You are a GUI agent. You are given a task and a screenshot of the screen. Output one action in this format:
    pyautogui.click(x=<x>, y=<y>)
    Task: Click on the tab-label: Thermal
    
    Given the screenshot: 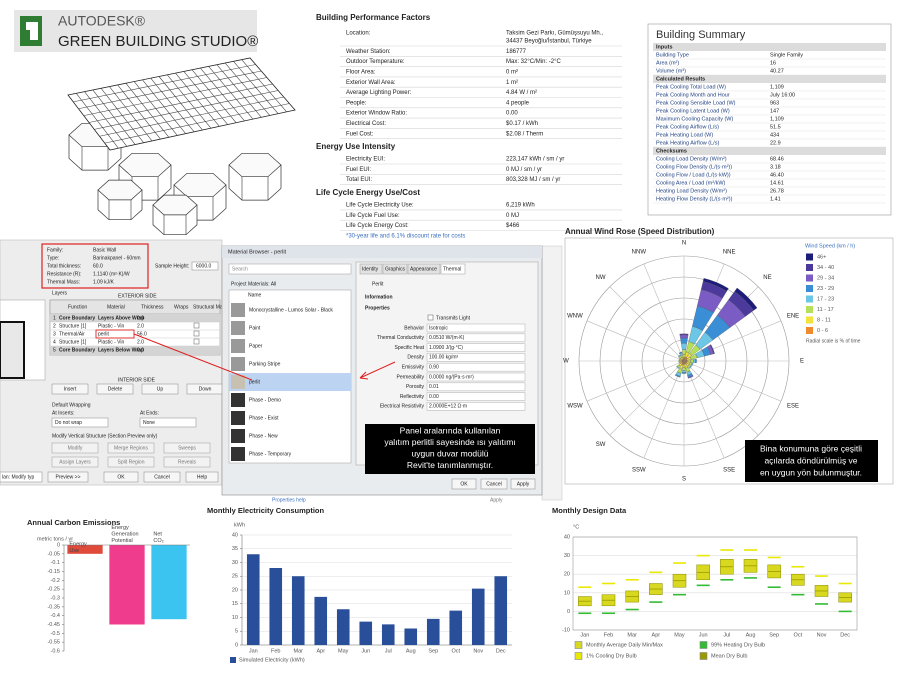 What is the action you would take?
    pyautogui.click(x=452, y=269)
    